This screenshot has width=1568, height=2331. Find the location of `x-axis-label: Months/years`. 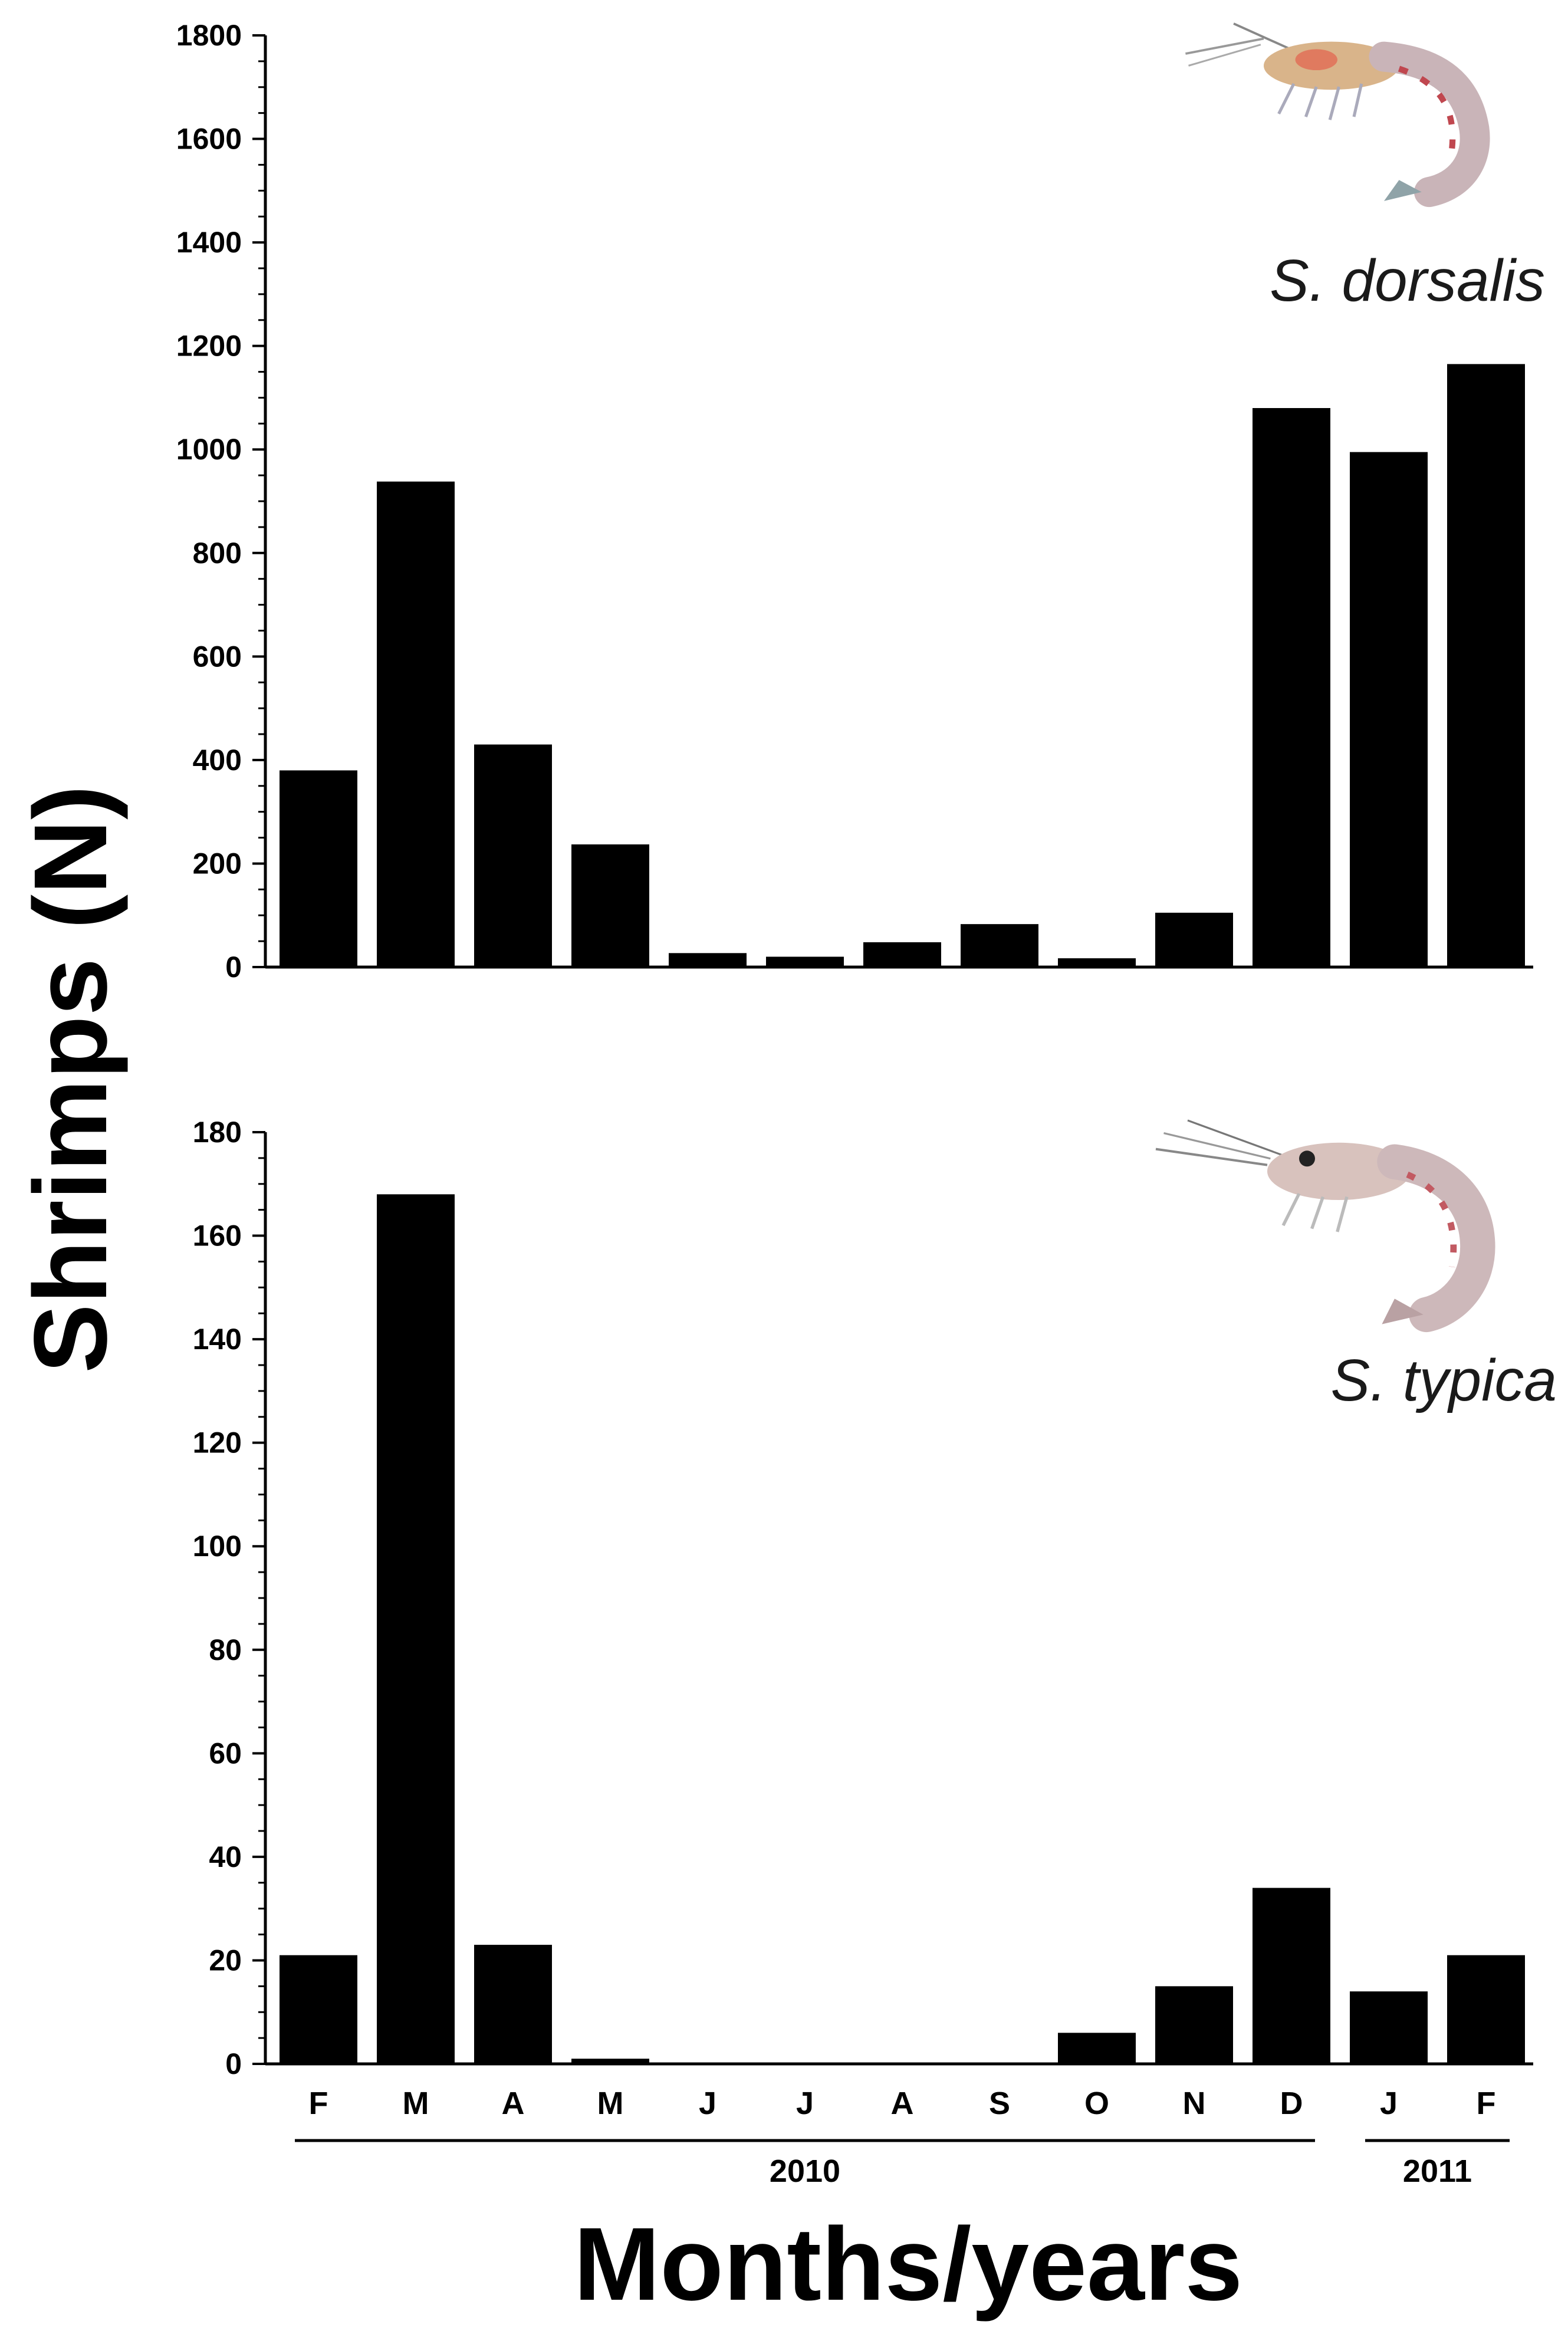

x-axis-label: Months/years is located at coordinates (908, 2264).